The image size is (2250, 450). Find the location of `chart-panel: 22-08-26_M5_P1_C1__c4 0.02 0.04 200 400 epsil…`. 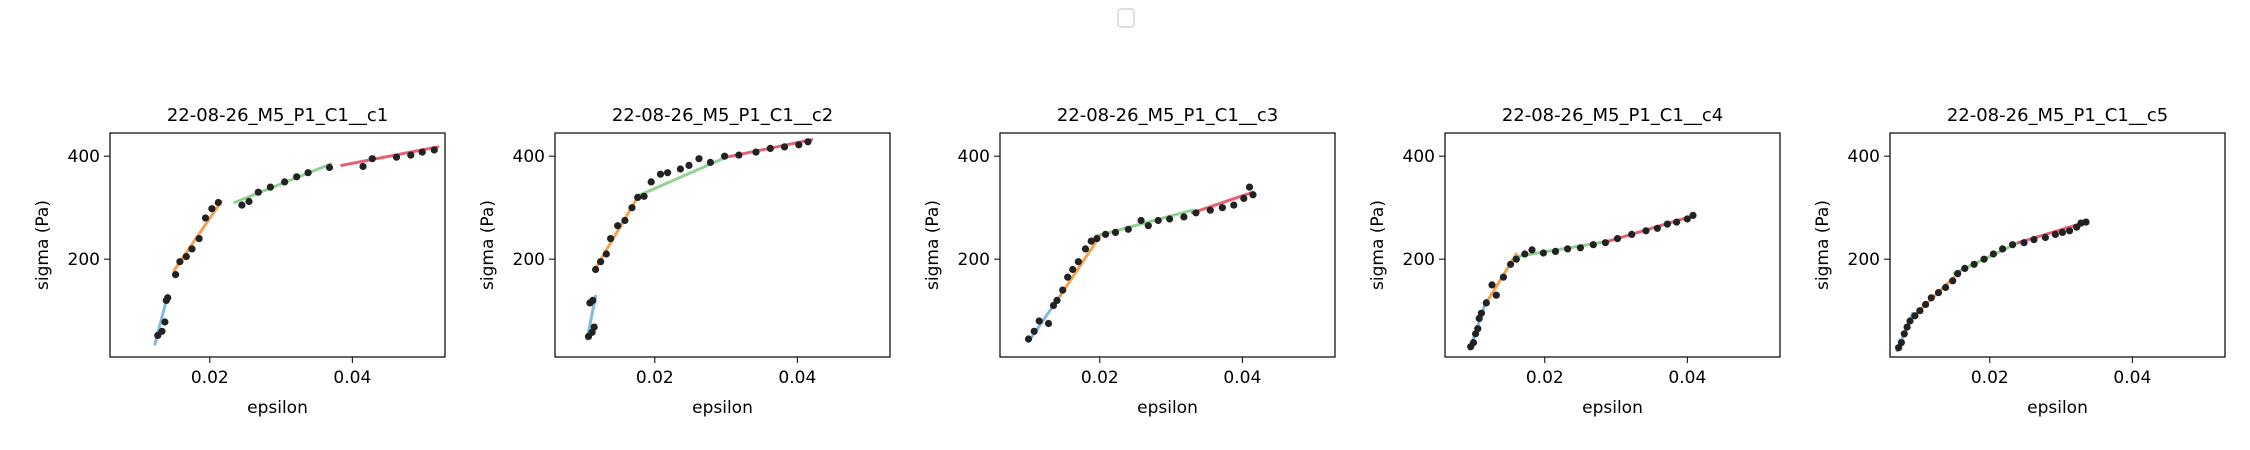

chart-panel: 22-08-26_M5_P1_C1__c4 0.02 0.04 200 400 epsil… is located at coordinates (1574, 261).